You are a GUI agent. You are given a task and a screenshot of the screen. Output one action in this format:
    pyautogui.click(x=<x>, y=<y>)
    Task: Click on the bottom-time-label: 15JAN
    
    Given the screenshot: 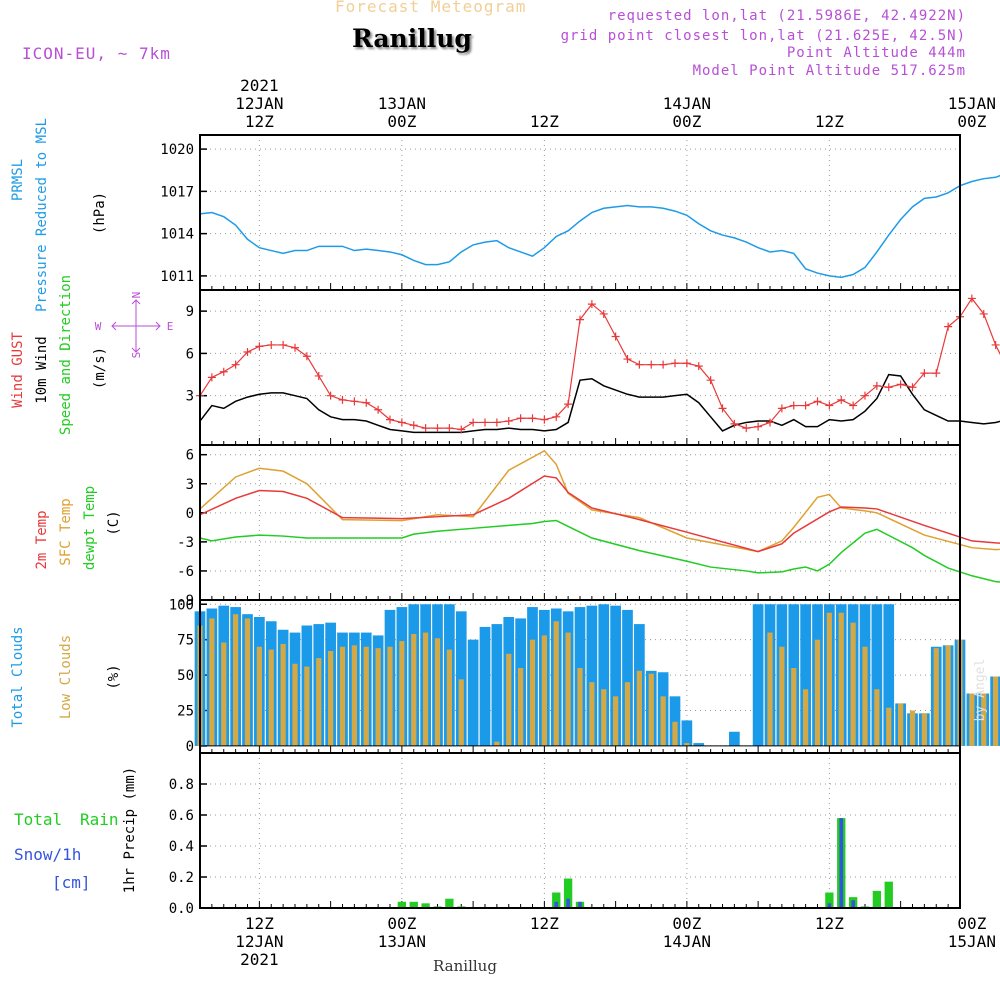 What is the action you would take?
    pyautogui.click(x=972, y=941)
    